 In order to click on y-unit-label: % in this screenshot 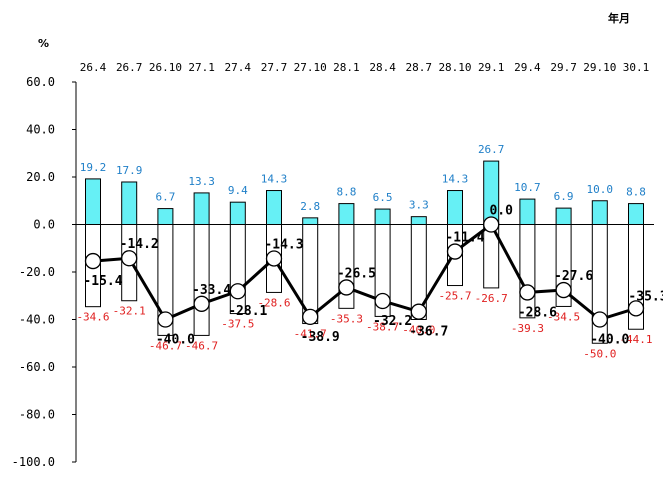, I will do `click(43, 43)`.